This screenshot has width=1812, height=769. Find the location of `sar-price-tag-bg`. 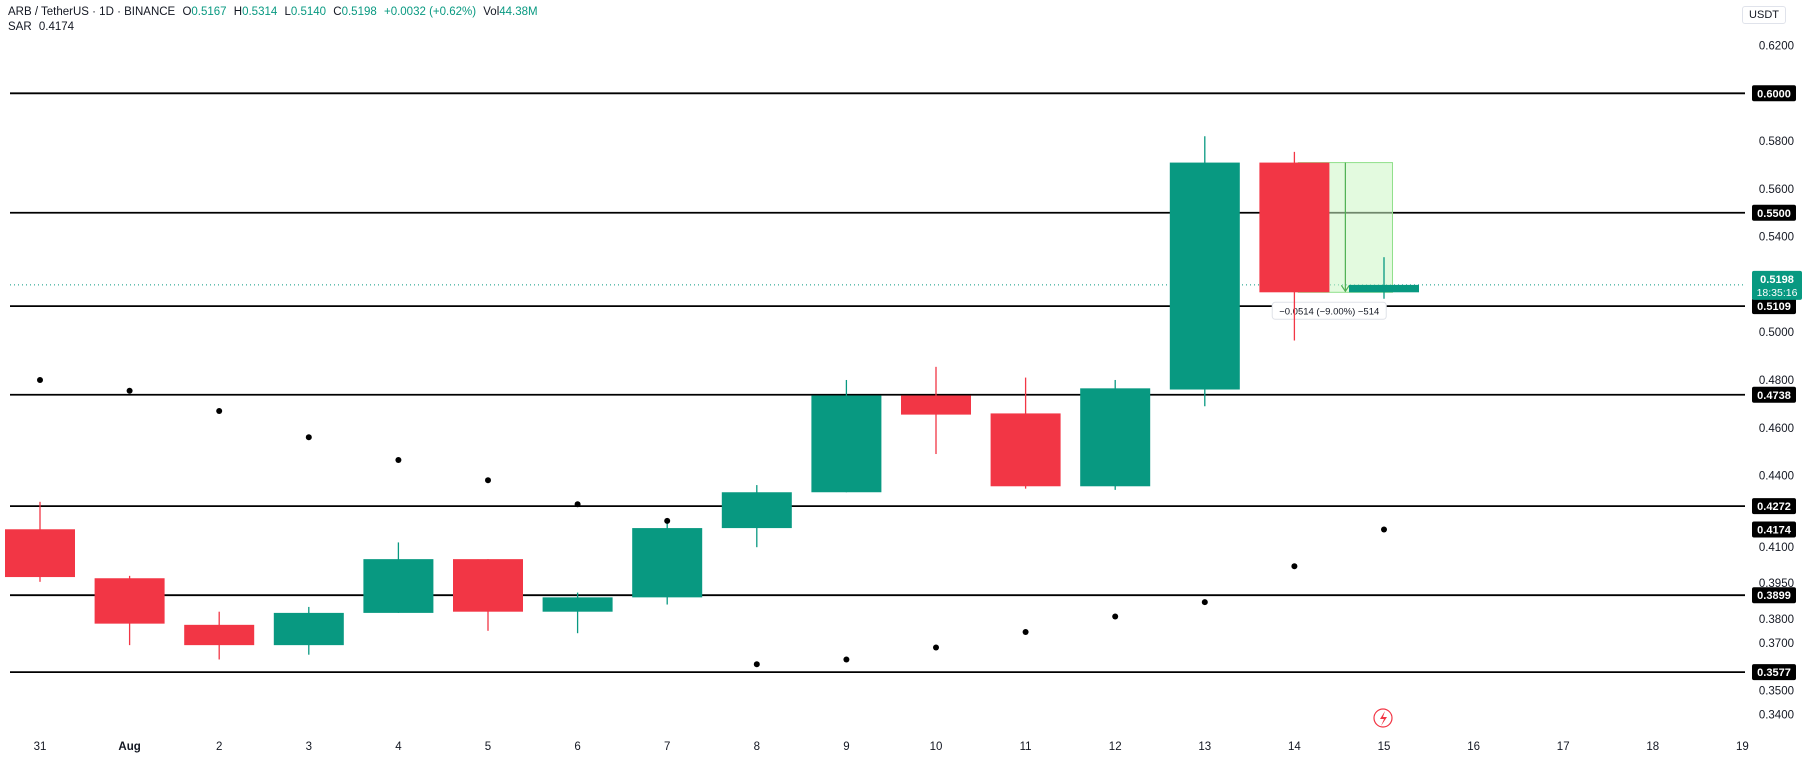

sar-price-tag-bg is located at coordinates (1774, 529).